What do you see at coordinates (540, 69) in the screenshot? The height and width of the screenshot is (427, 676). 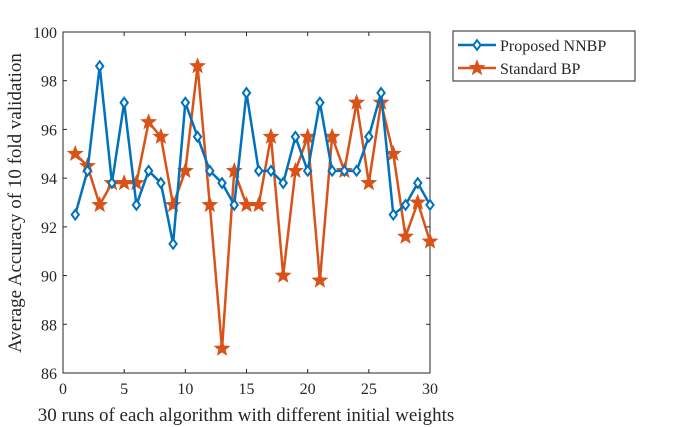 I see `legend-label: Standard BP` at bounding box center [540, 69].